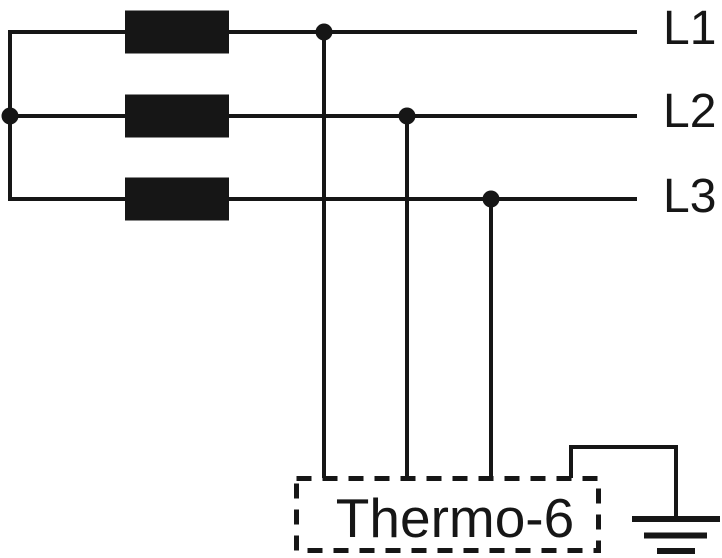 Image resolution: width=722 pixels, height=558 pixels. I want to click on phase-label-l3: L3, so click(689, 196).